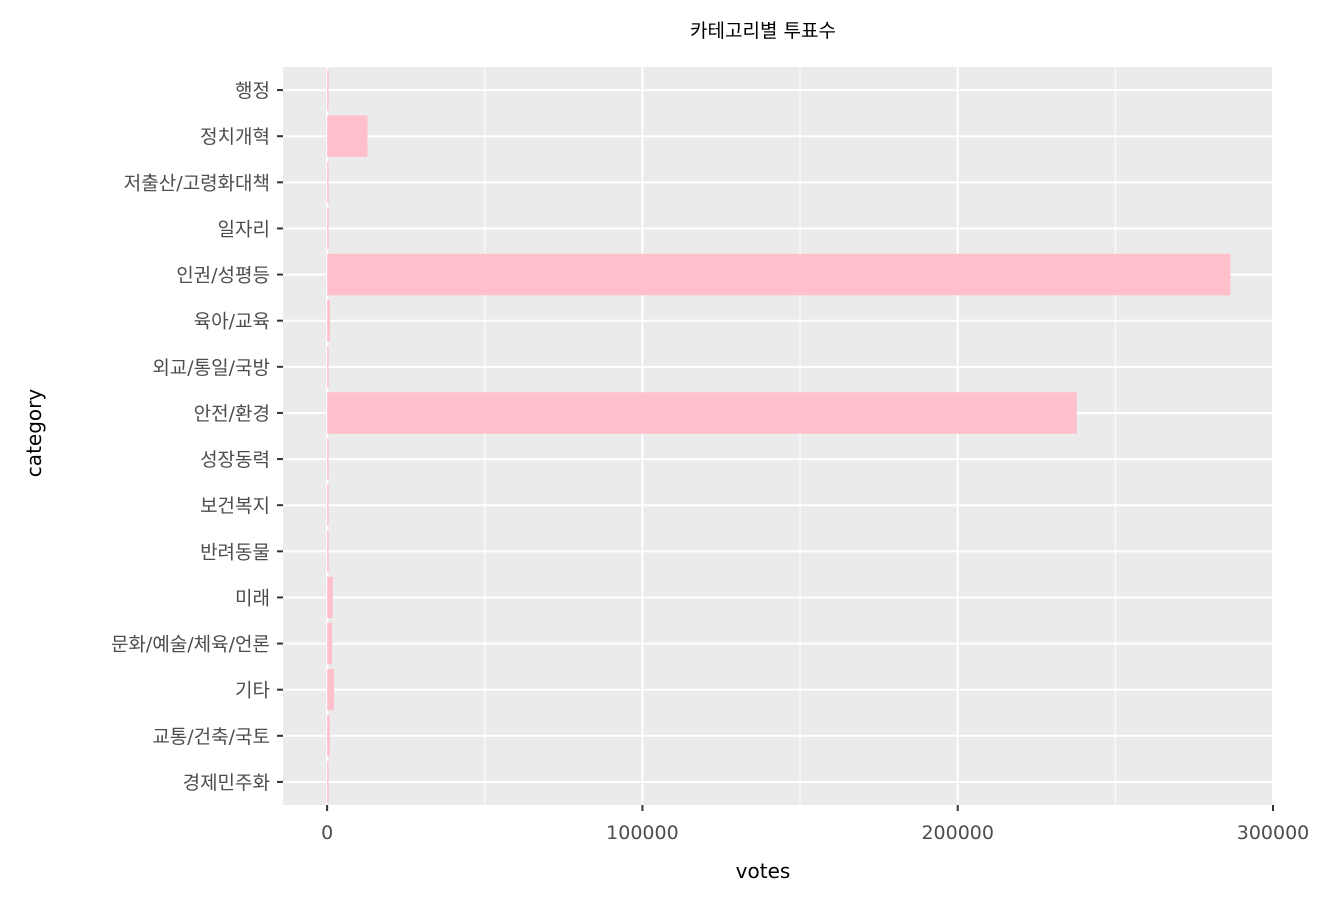 The width and height of the screenshot is (1336, 904). Describe the element at coordinates (235, 137) in the screenshot. I see `y-tick-label: 정치개혁` at that location.